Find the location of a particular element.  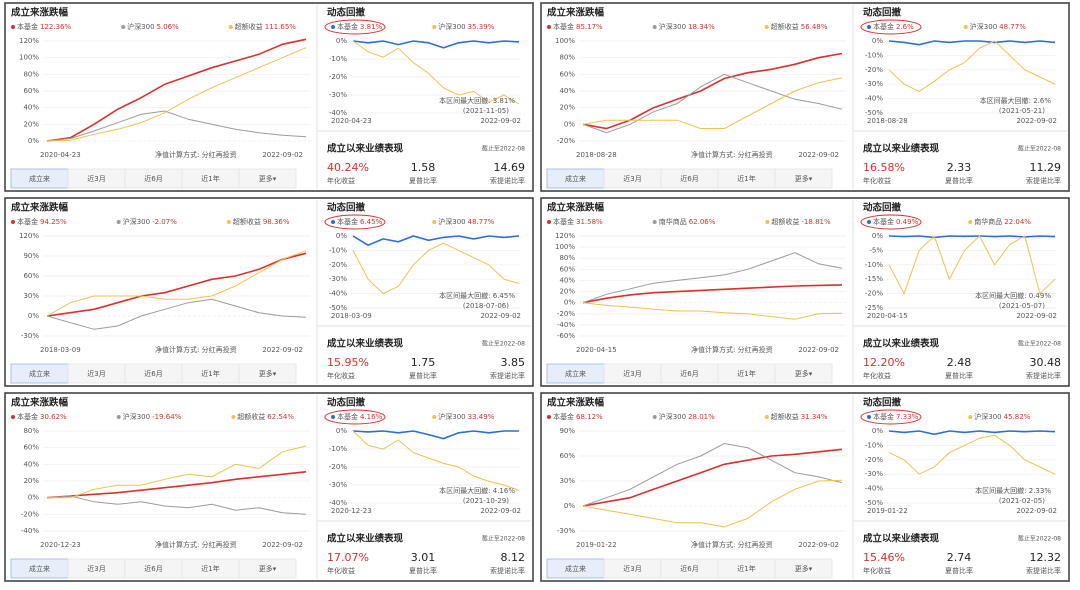

metric-value: 14.69 is located at coordinates (510, 167).